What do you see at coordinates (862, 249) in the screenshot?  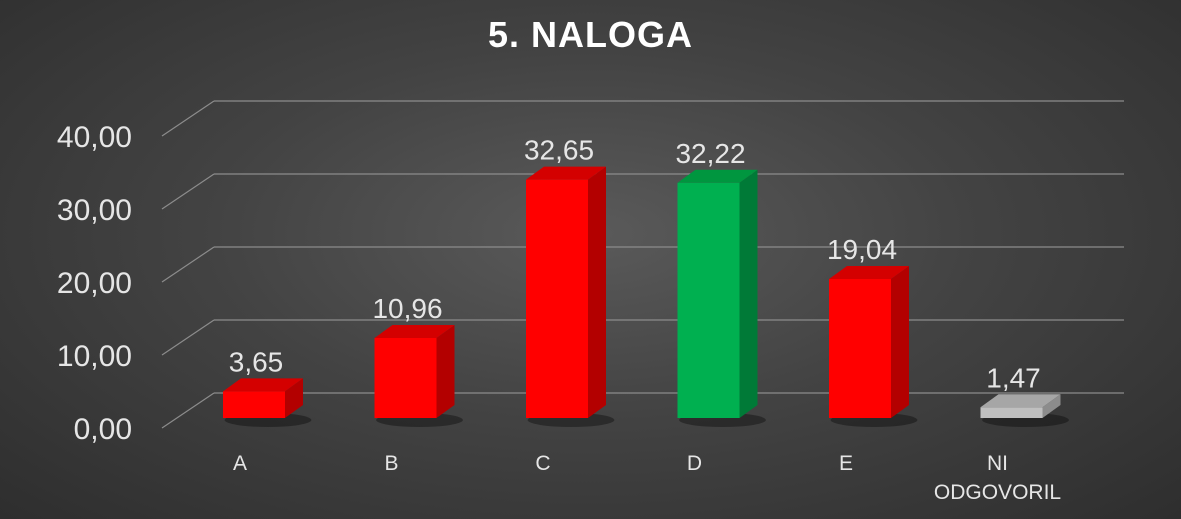 I see `data-label: 19,04` at bounding box center [862, 249].